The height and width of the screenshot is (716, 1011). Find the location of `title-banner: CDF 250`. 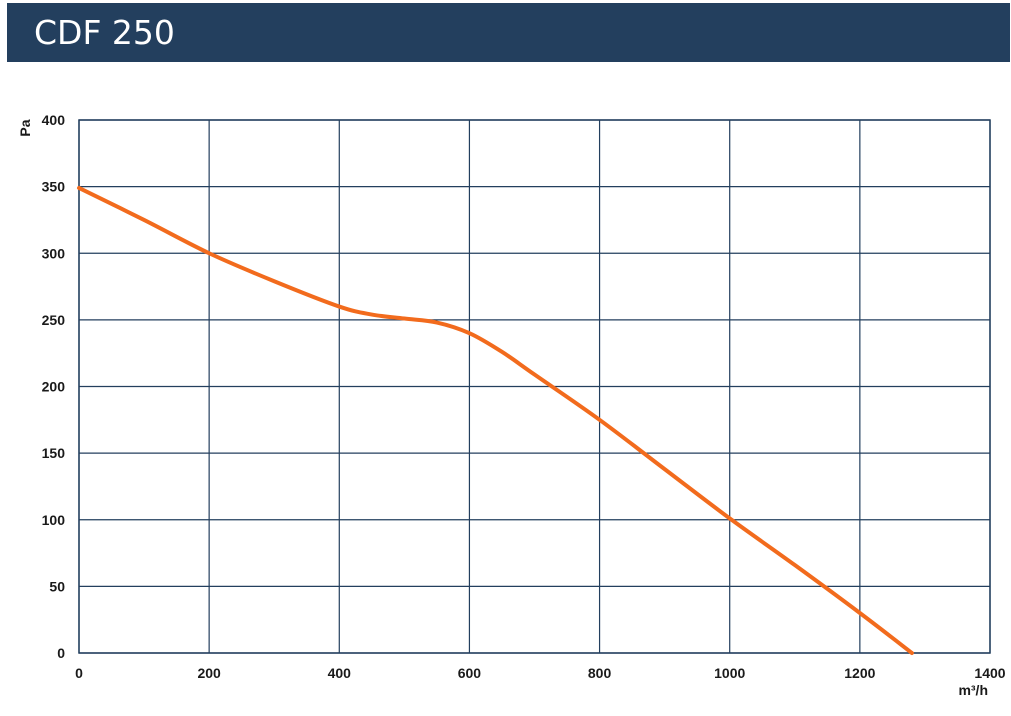

title-banner: CDF 250 is located at coordinates (508, 32).